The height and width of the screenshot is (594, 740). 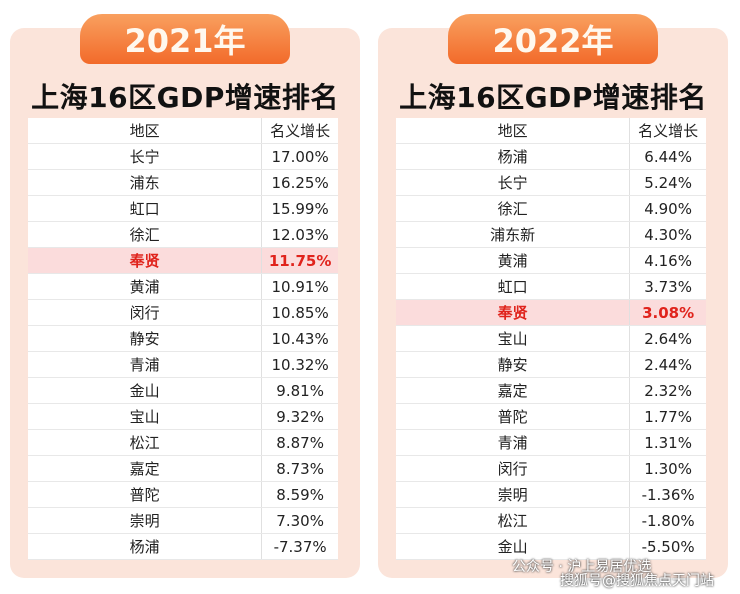 I want to click on growth-cell: 2.32%, so click(x=668, y=390).